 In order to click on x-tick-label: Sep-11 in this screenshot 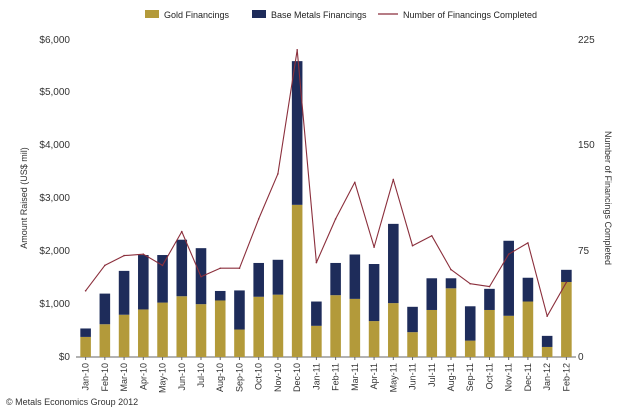, I will do `click(470, 377)`.